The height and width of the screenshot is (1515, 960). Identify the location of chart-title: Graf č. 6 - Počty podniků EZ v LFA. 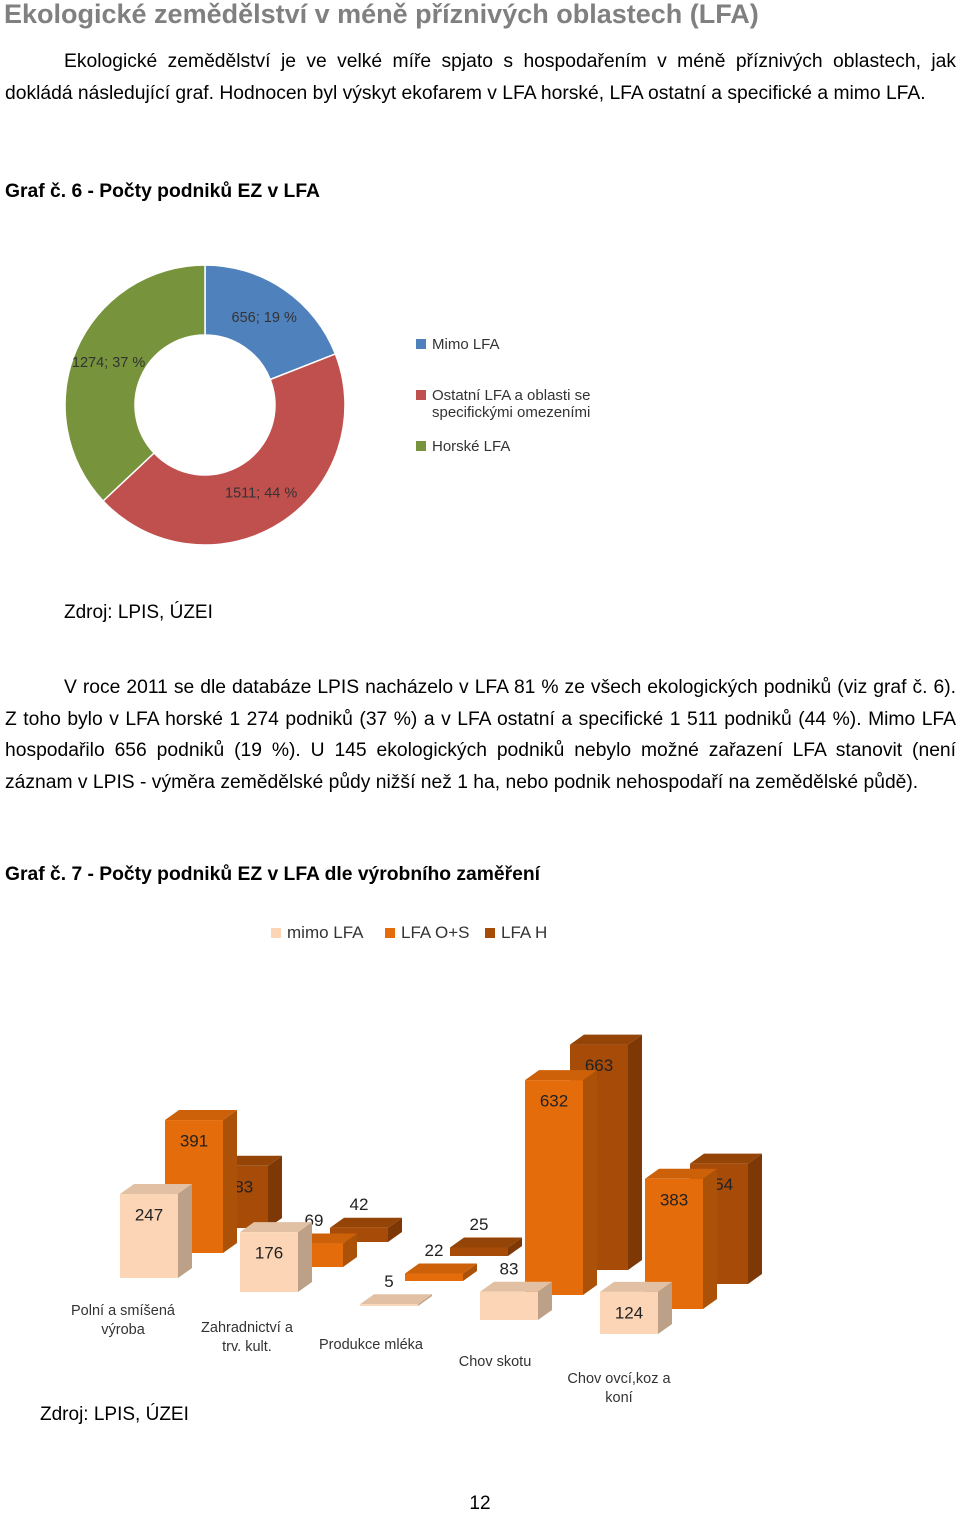
(162, 191).